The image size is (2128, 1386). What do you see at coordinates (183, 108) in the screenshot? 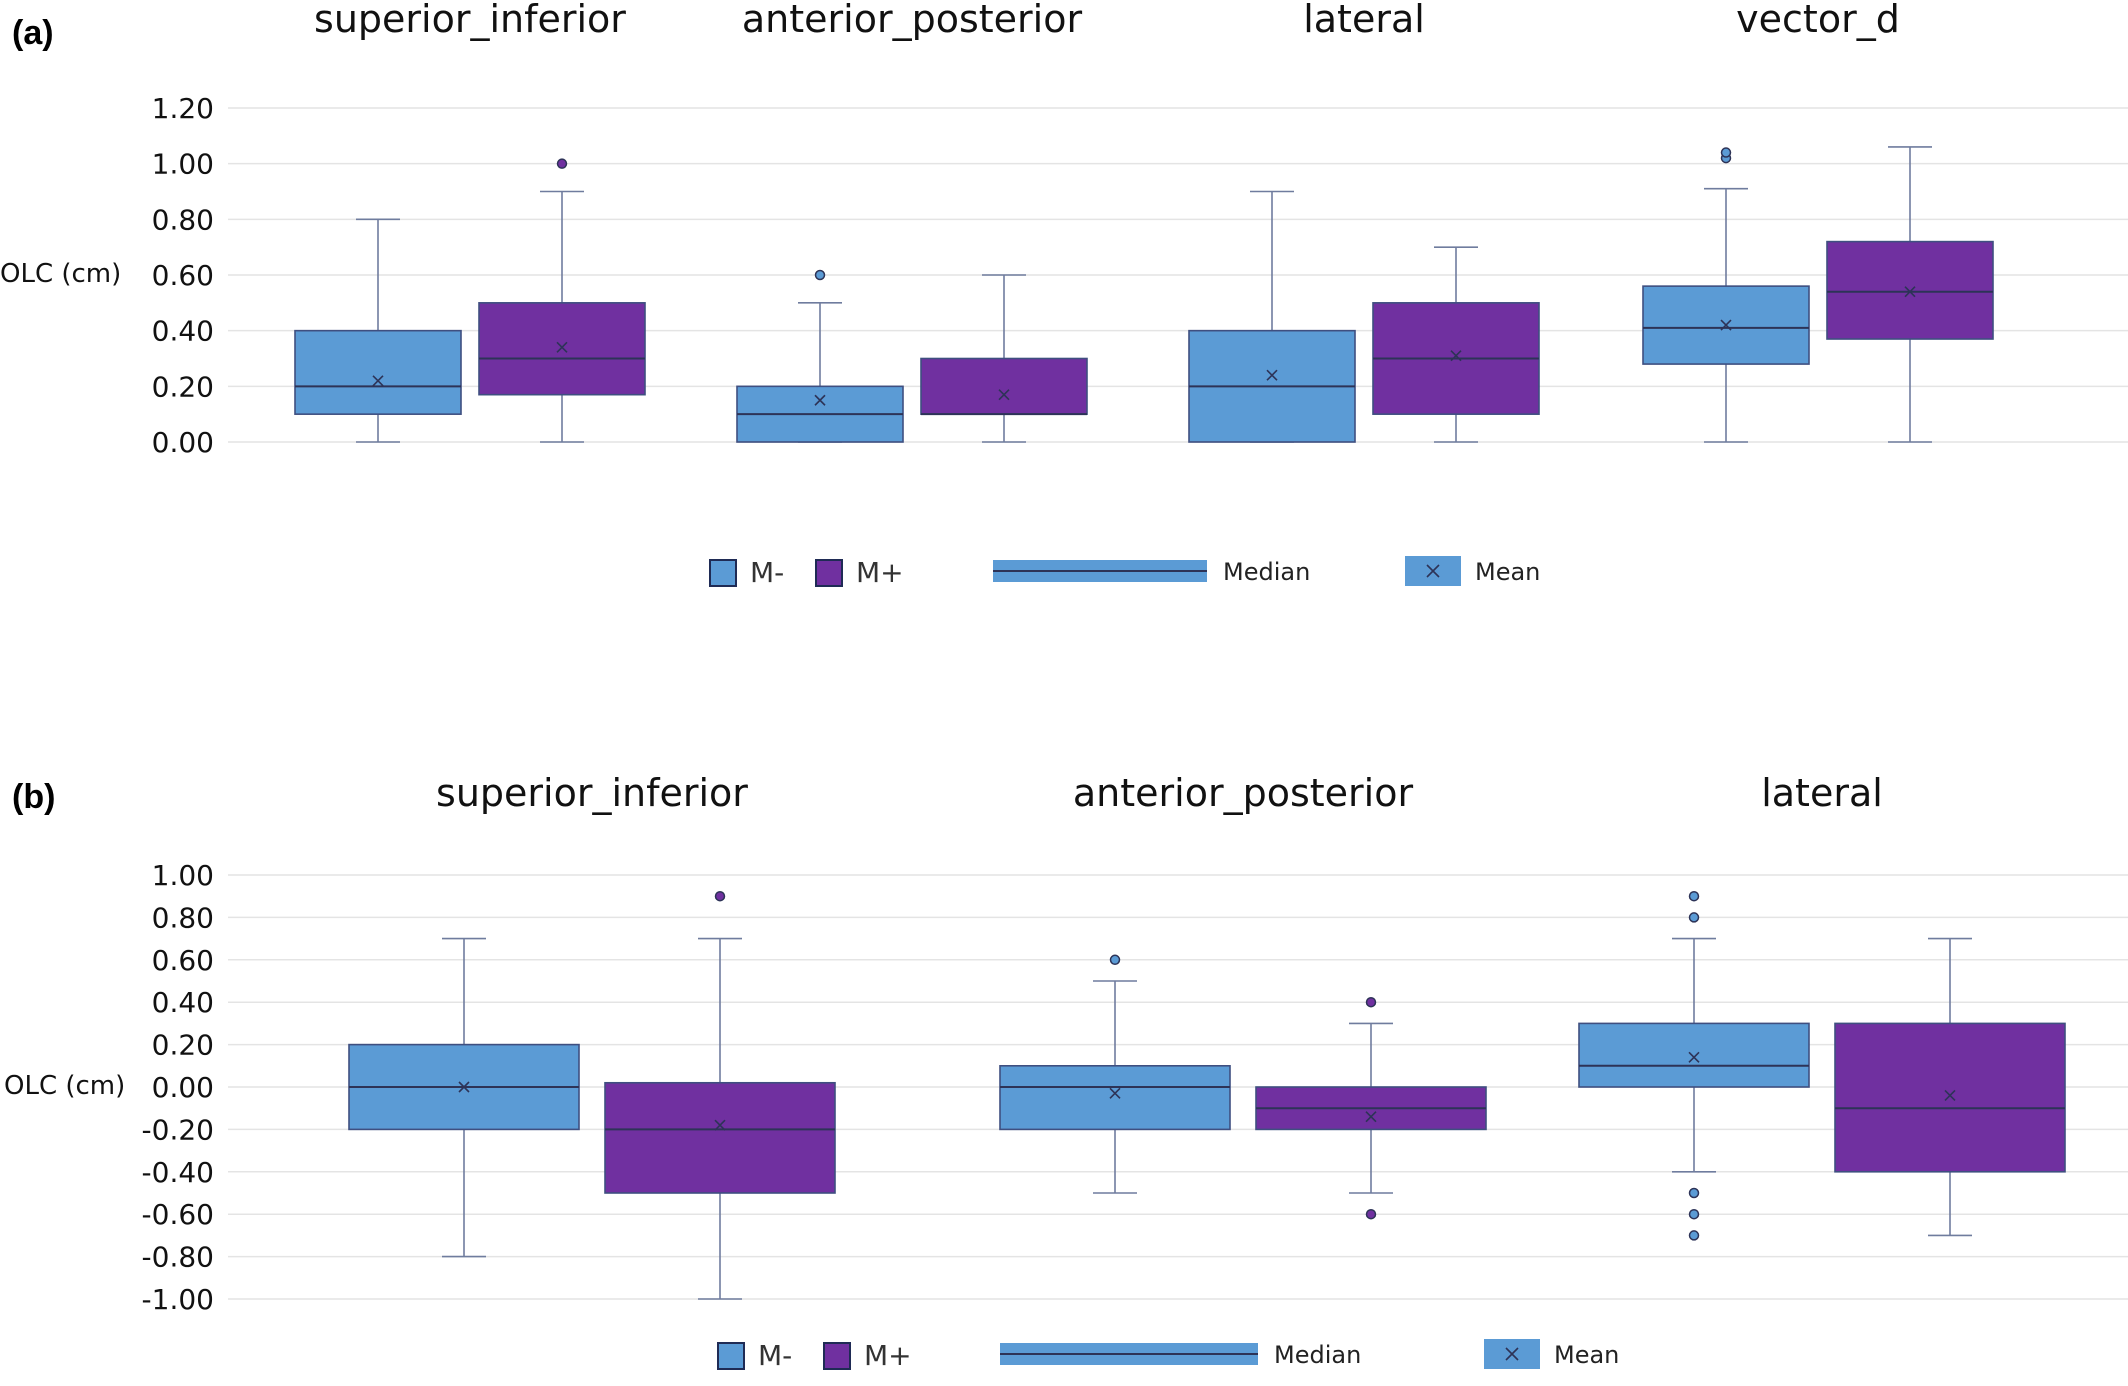
I see `y-tick-label: 1.20` at bounding box center [183, 108].